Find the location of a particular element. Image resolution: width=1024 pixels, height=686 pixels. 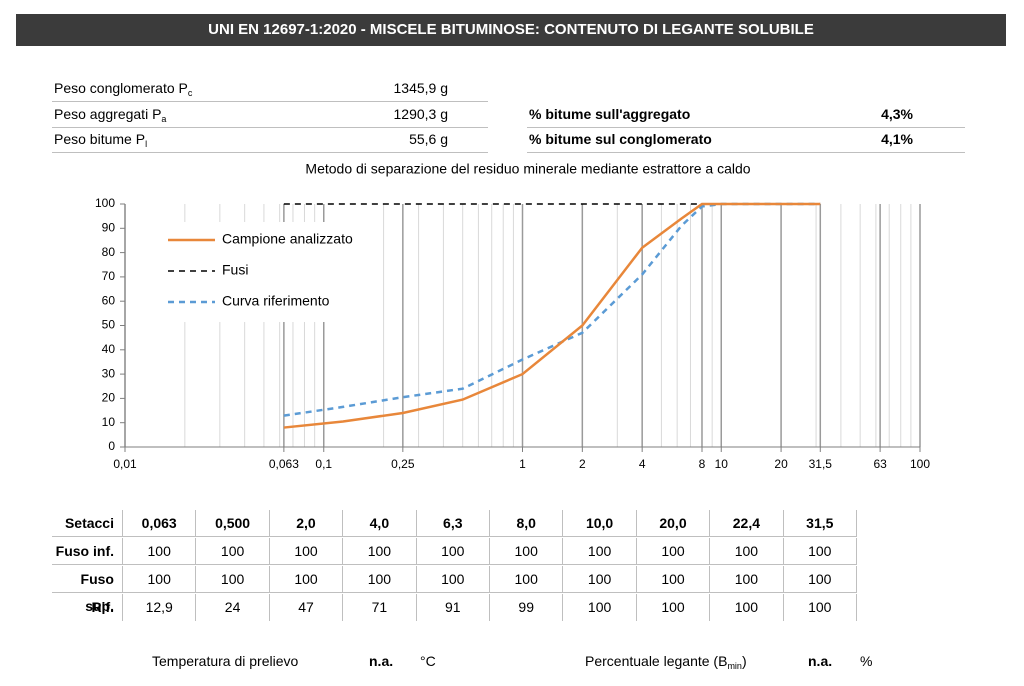

x-tick-label: 10 is located at coordinates (722, 464).